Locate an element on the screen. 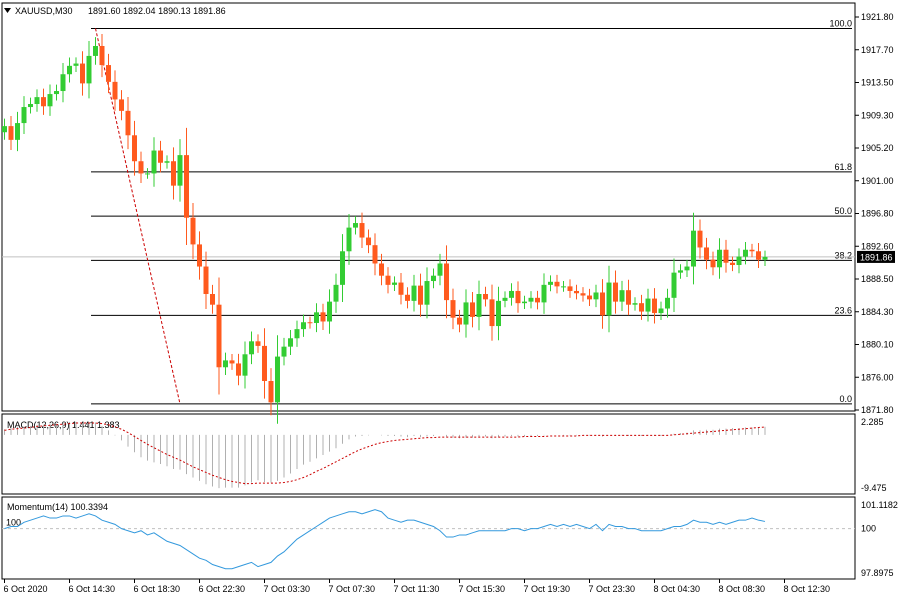  fib-level-label: 38.2 is located at coordinates (843, 255).